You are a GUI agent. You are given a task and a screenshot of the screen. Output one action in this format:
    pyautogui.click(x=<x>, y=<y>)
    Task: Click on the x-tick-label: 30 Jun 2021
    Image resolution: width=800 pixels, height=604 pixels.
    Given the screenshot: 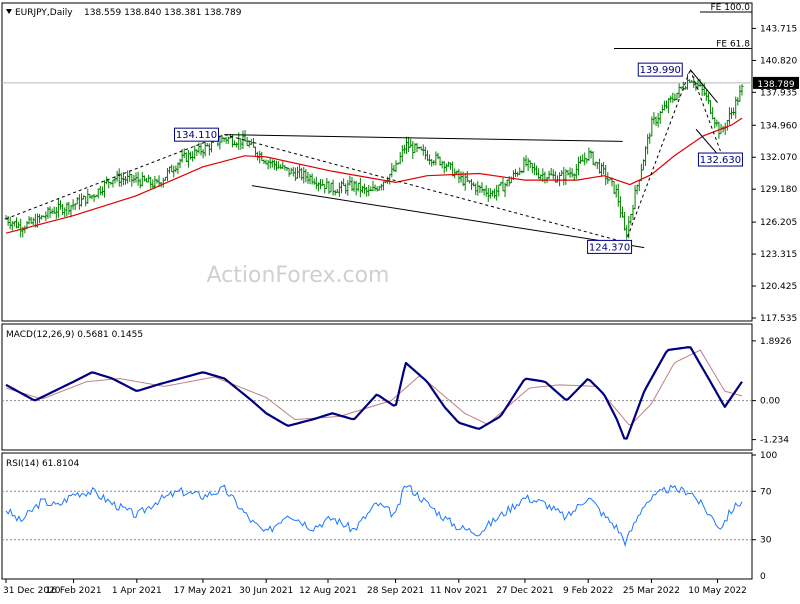 What is the action you would take?
    pyautogui.click(x=266, y=591)
    